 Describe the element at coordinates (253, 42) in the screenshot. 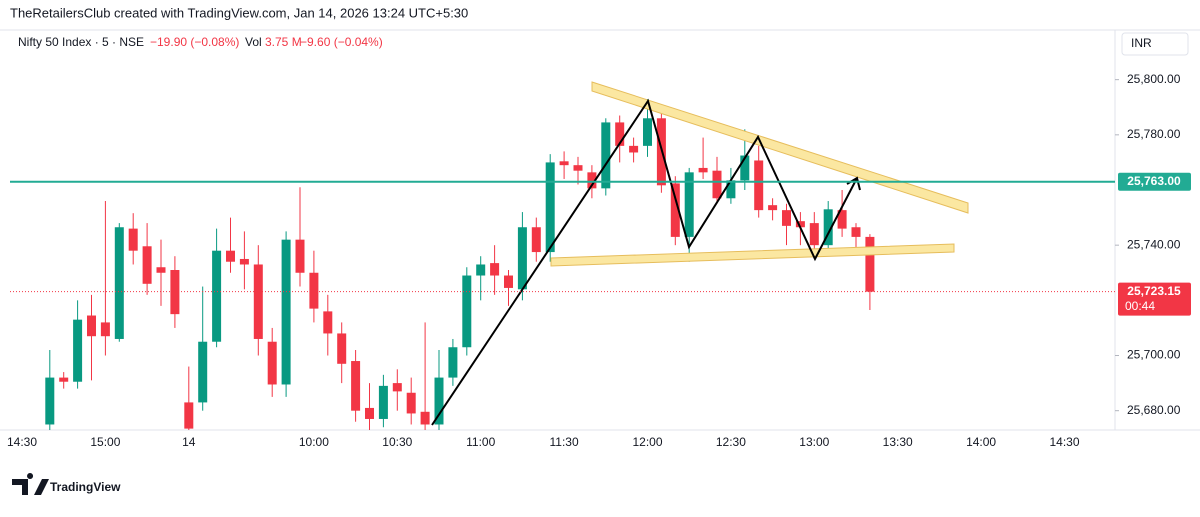

I see `volume-label: Vol` at that location.